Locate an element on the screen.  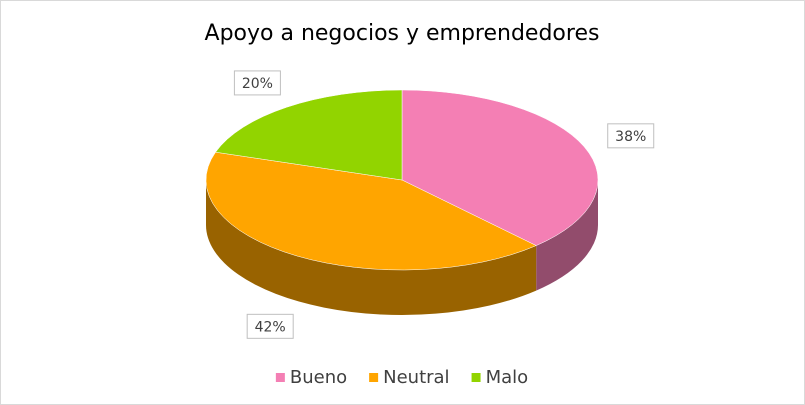
legend-label: Neutral is located at coordinates (416, 377).